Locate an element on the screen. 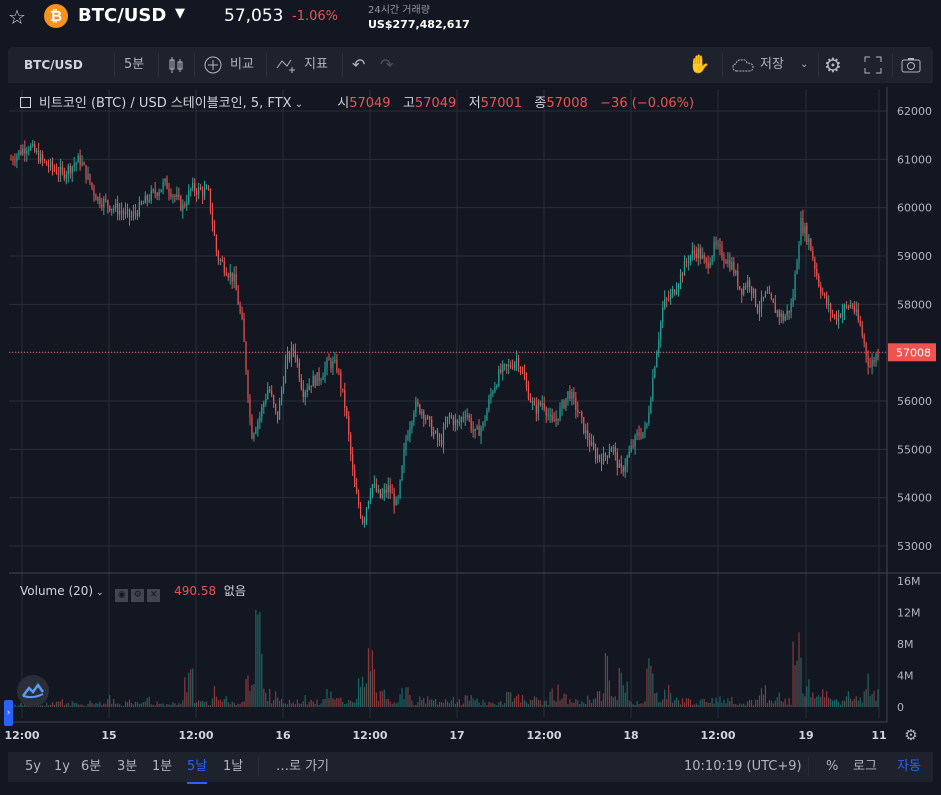 The image size is (941, 795). redo-icon: ↷ is located at coordinates (387, 64).